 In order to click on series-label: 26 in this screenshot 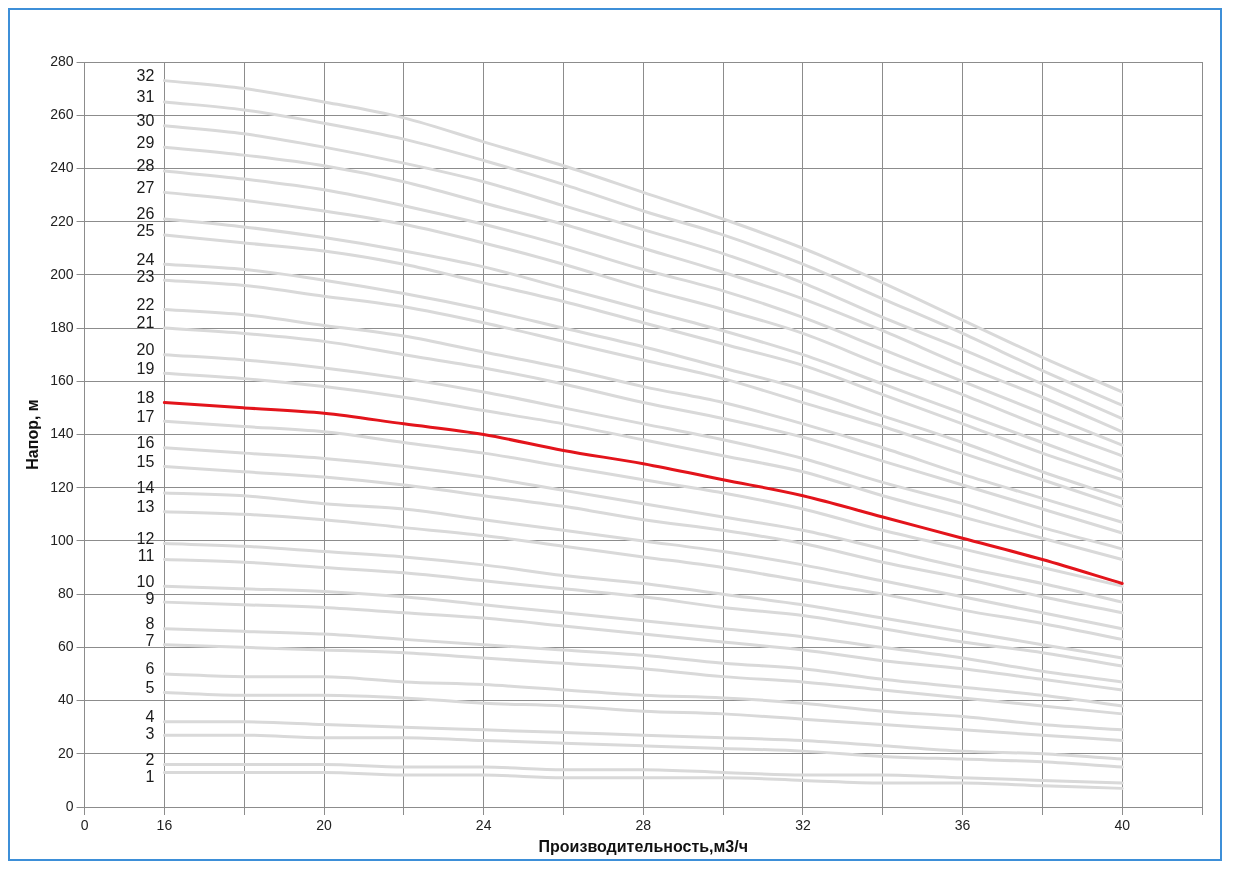, I will do `click(145, 214)`.